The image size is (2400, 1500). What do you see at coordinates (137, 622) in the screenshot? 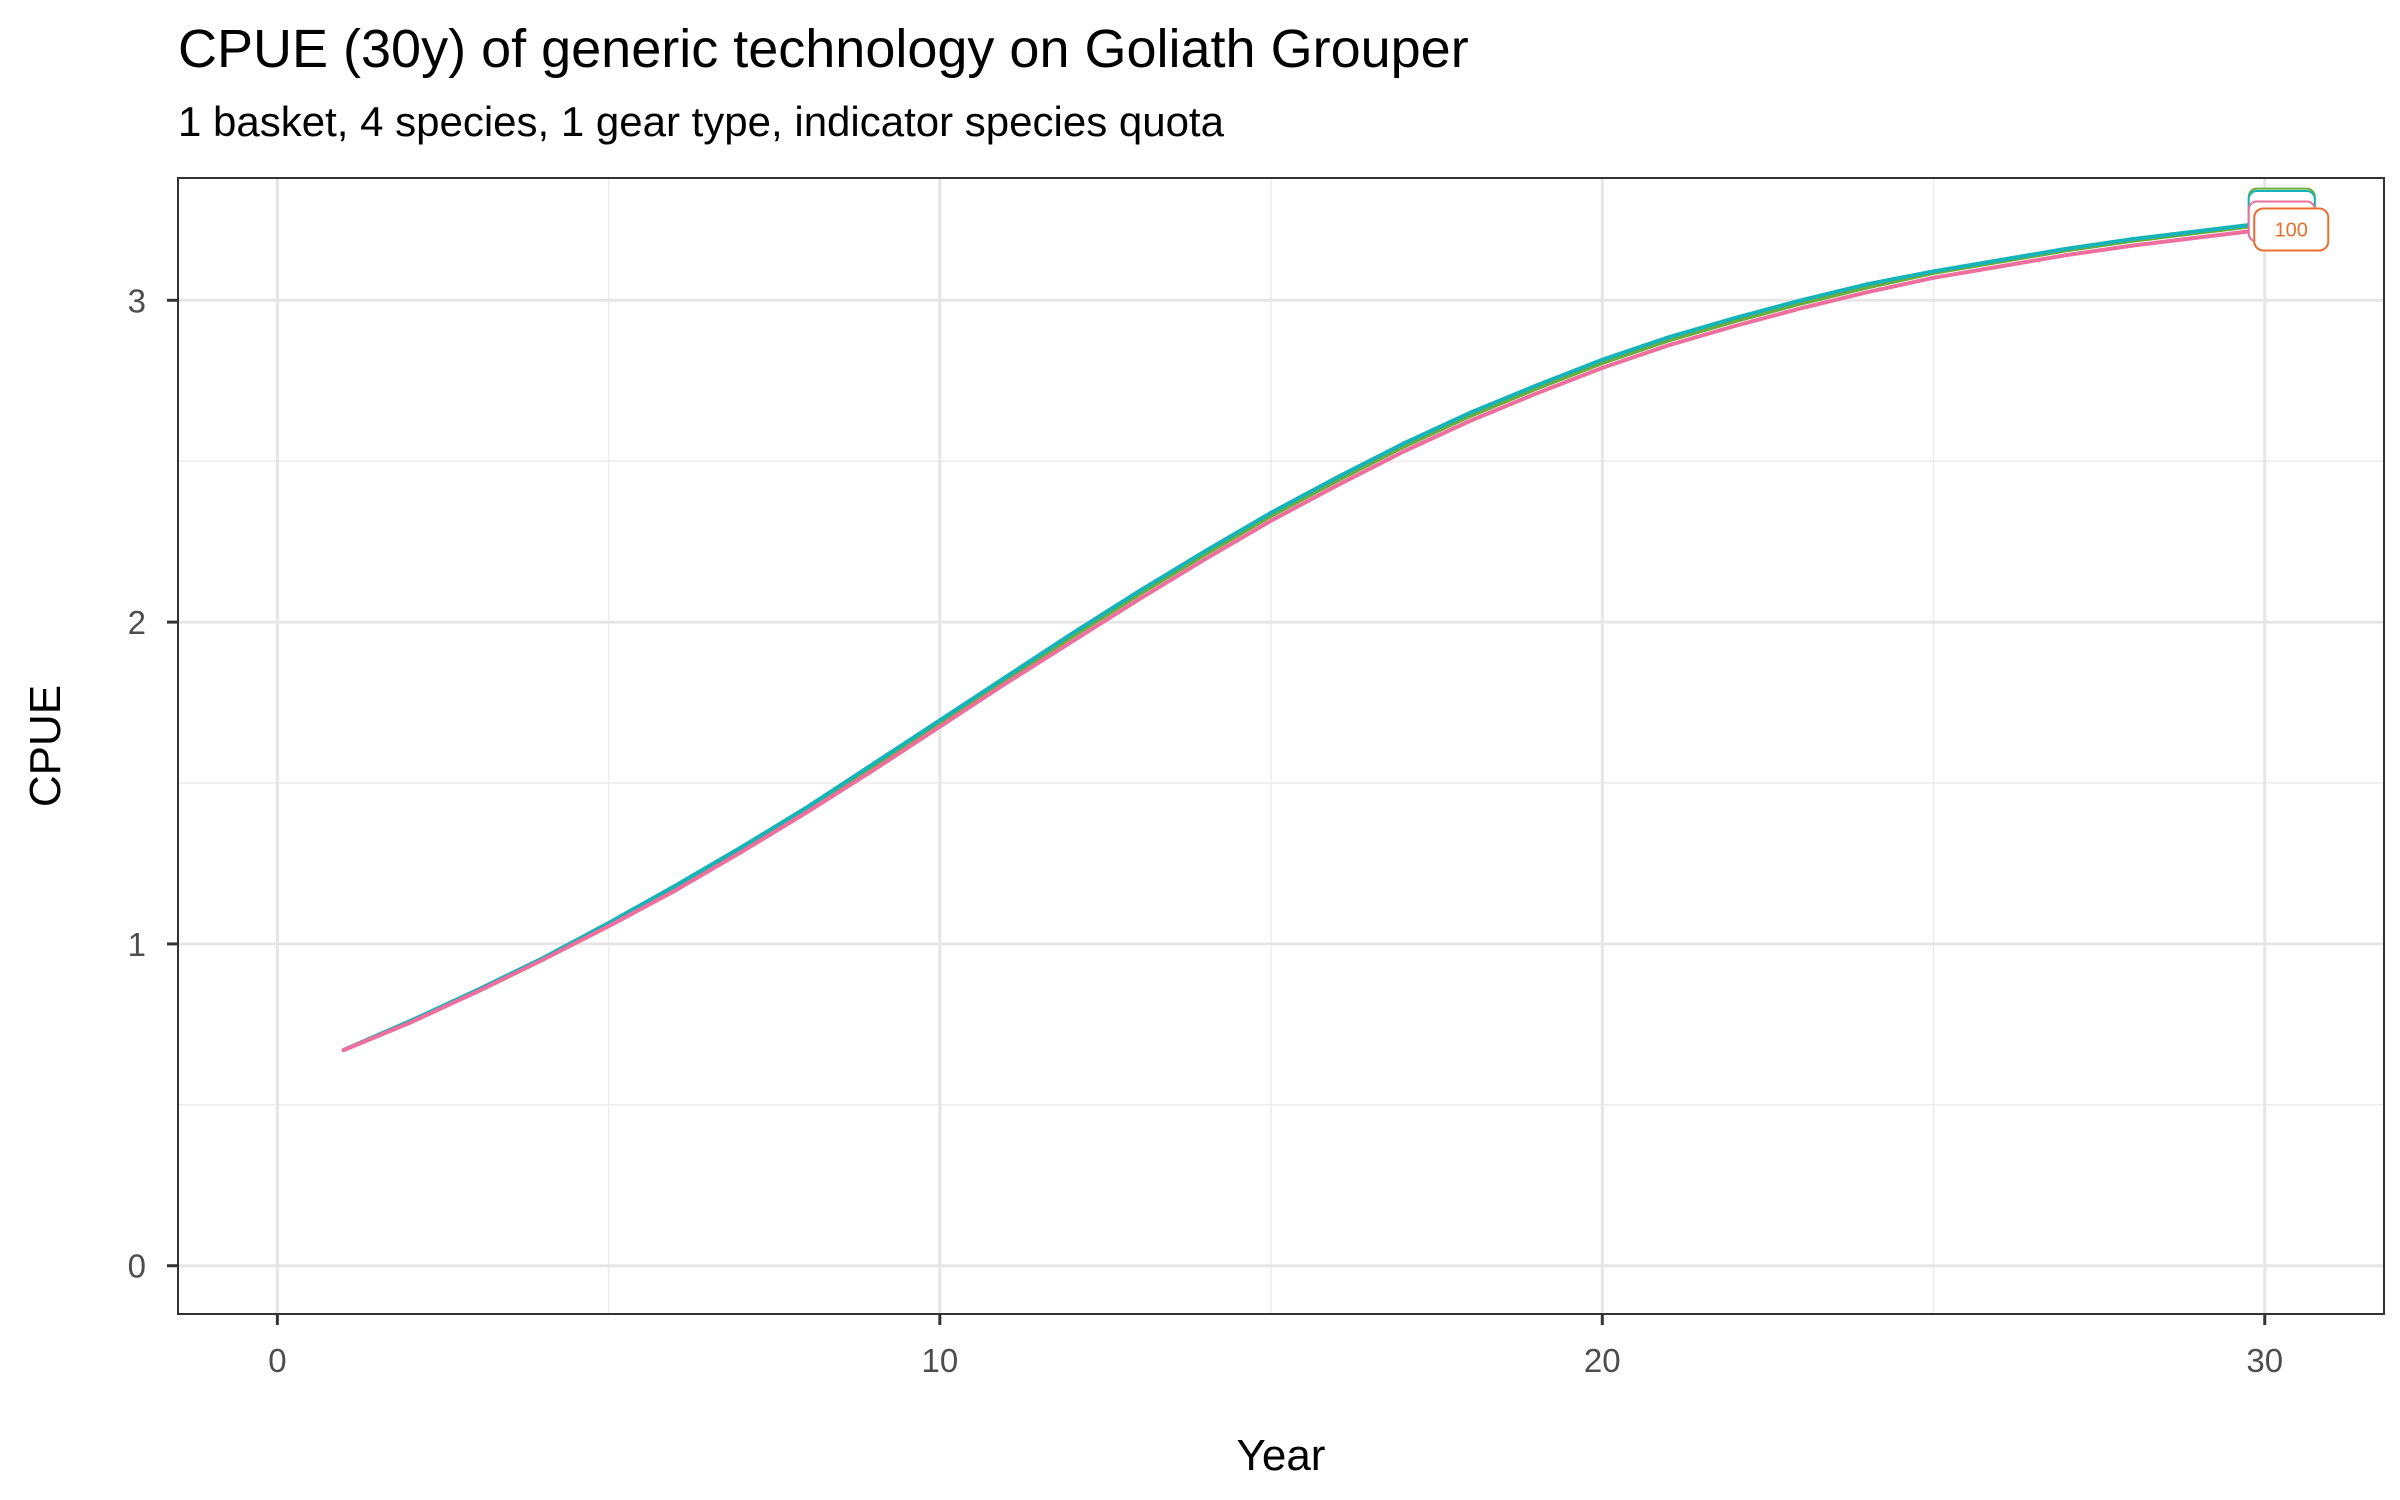
I see `y-tick-label: 2` at bounding box center [137, 622].